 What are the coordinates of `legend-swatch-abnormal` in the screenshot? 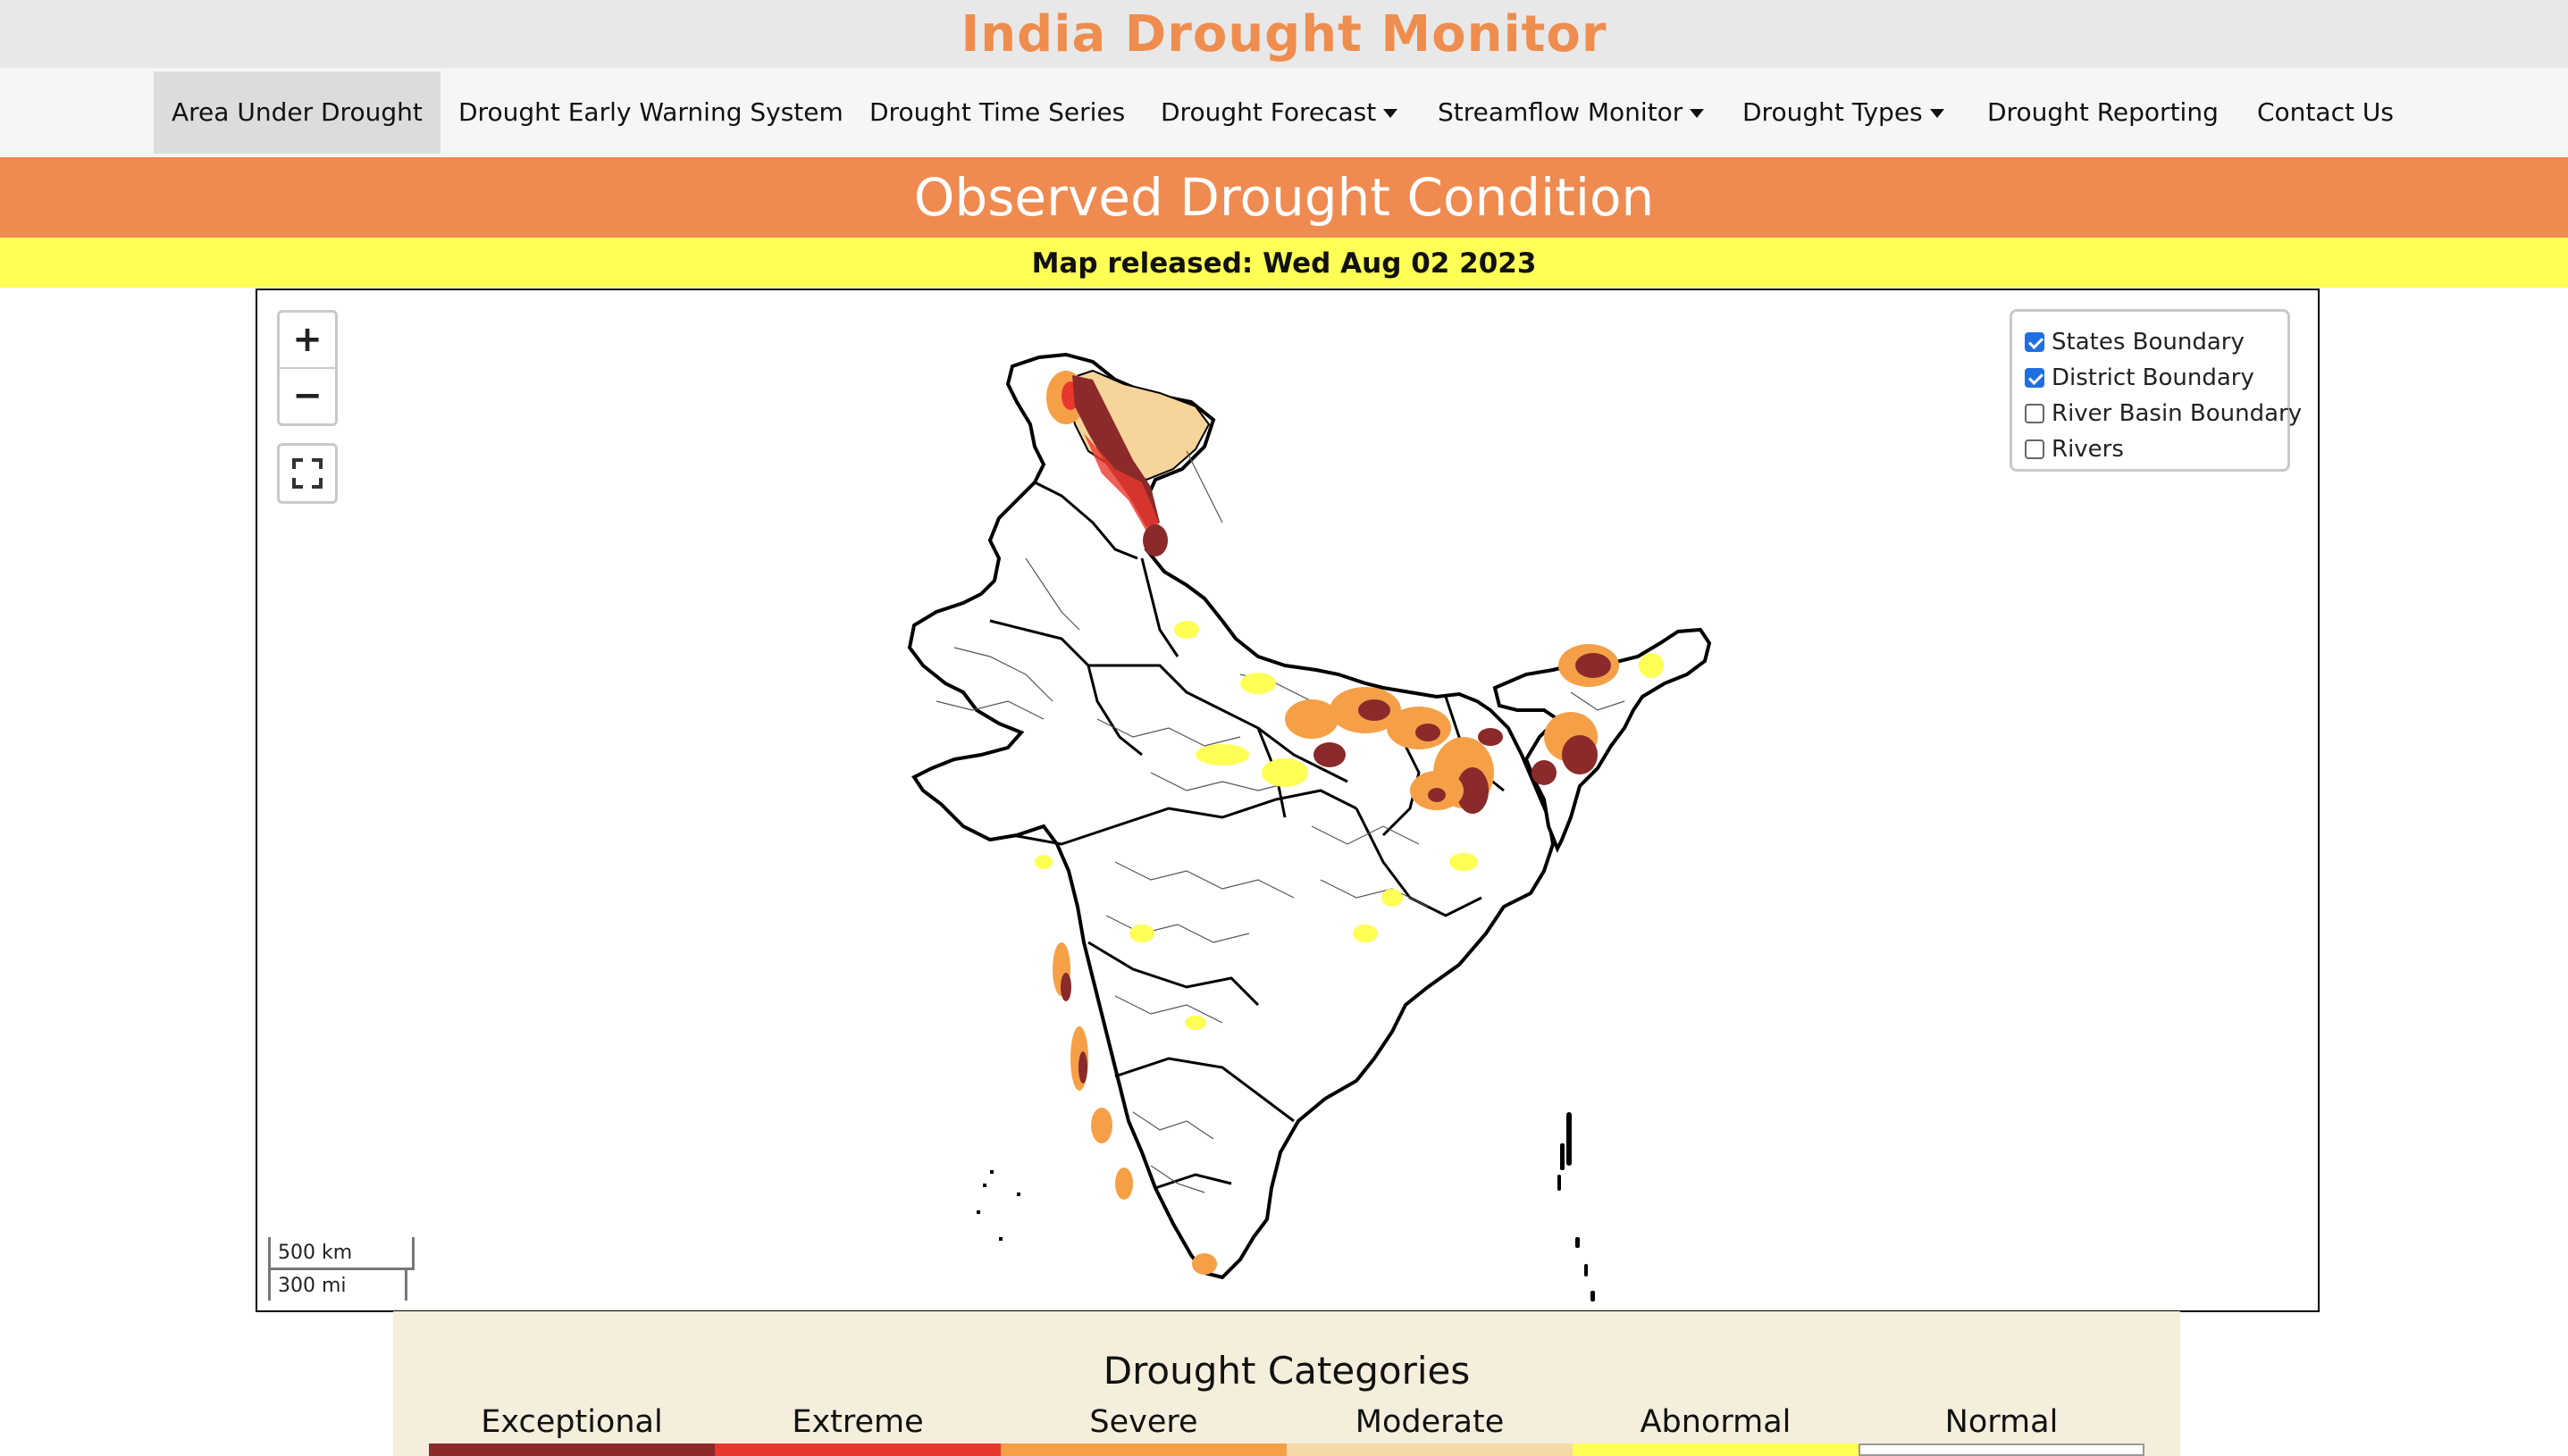 It's located at (1716, 1449).